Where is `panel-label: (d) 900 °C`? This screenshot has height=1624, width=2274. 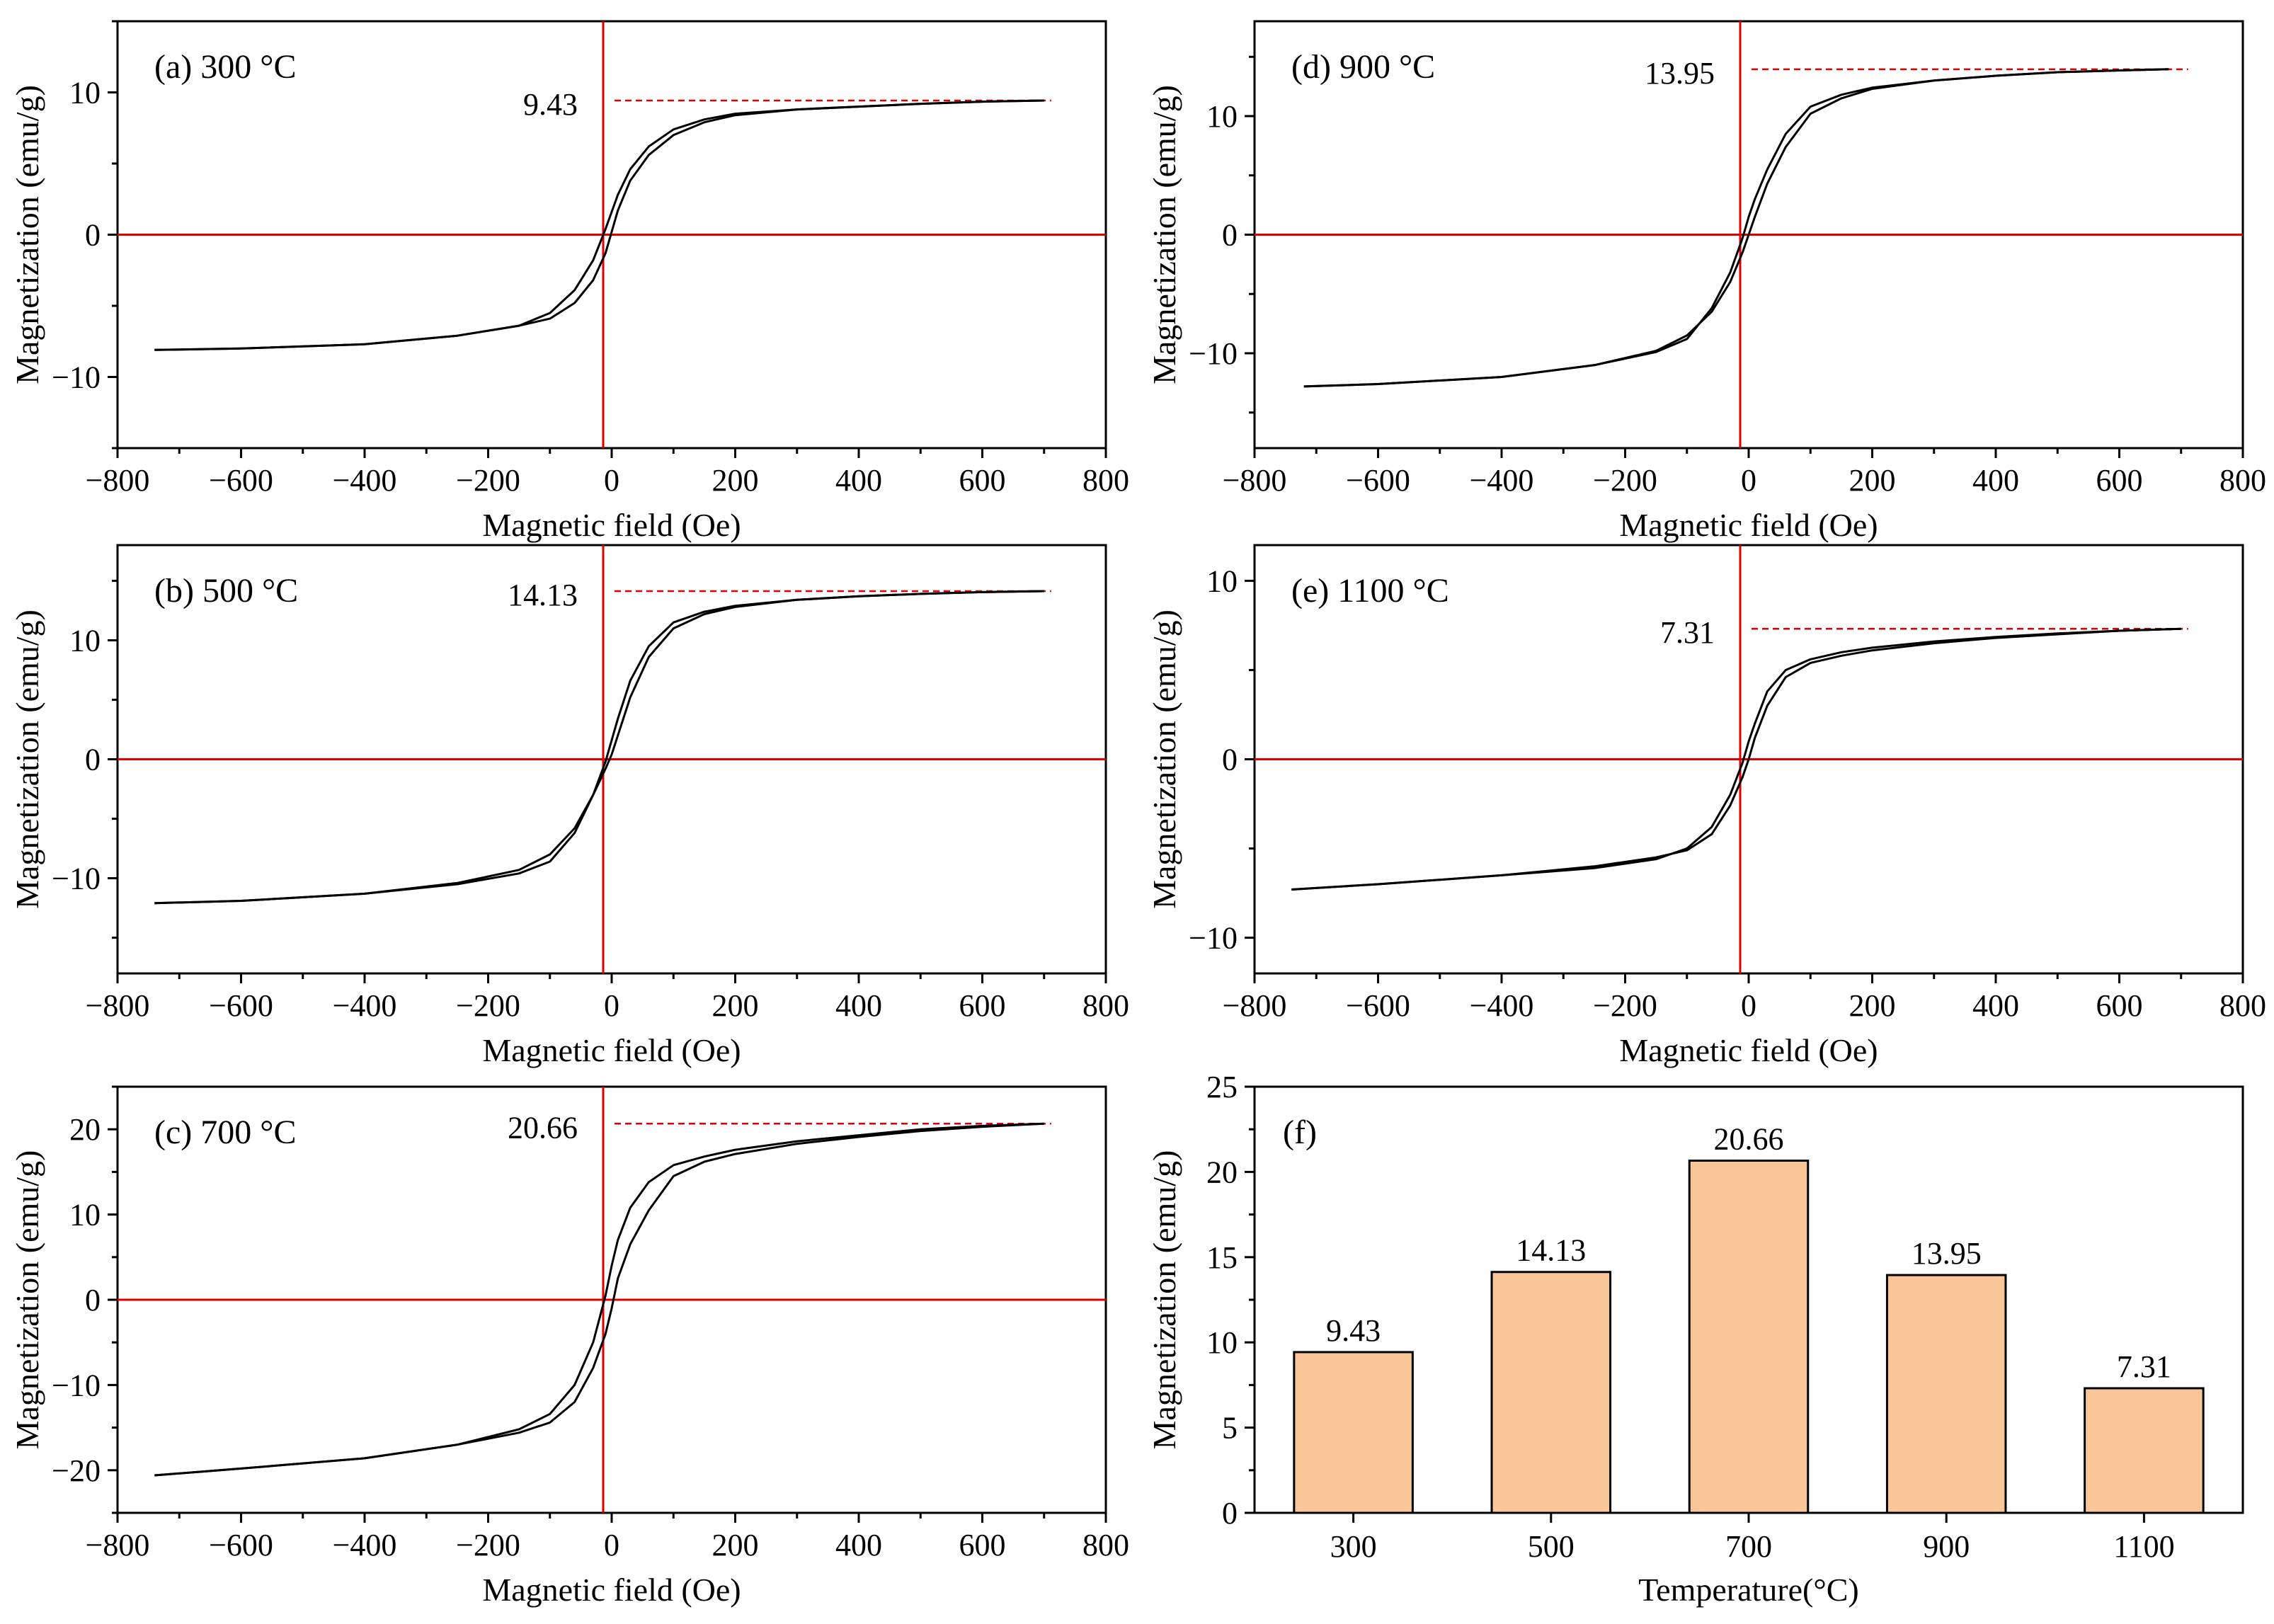 panel-label: (d) 900 °C is located at coordinates (1363, 67).